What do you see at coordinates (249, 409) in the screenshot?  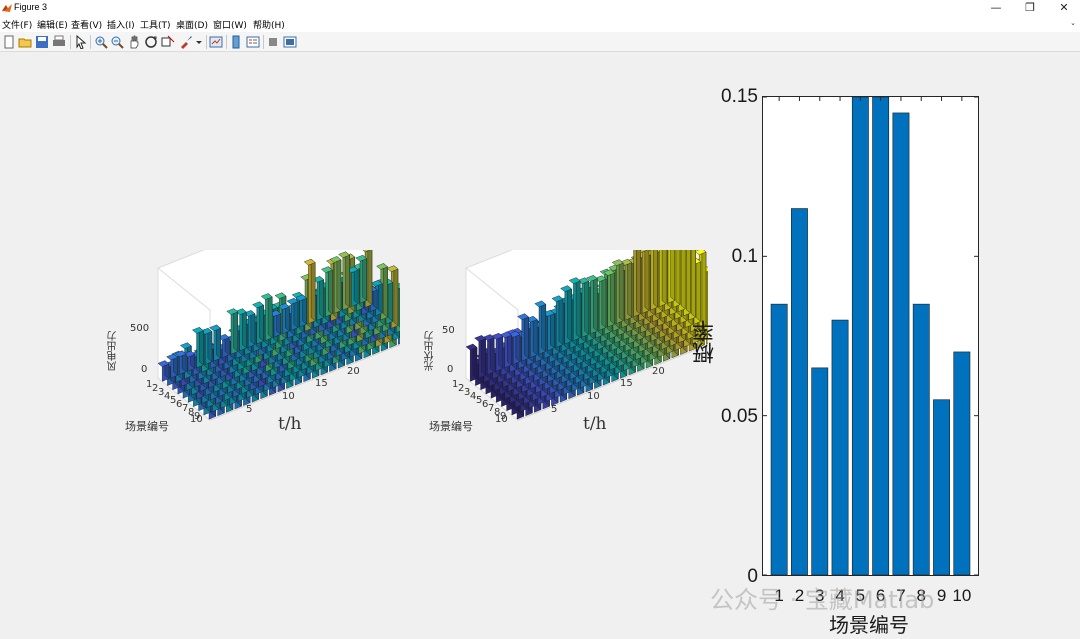 I see `wind-x-tick: 5` at bounding box center [249, 409].